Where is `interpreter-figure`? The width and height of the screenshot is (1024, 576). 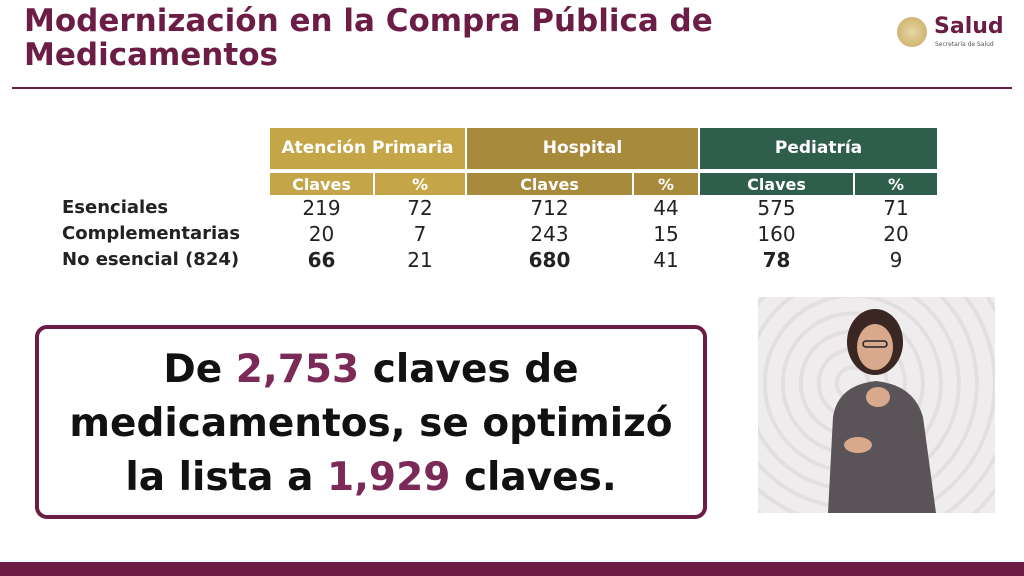
interpreter-figure is located at coordinates (882, 411).